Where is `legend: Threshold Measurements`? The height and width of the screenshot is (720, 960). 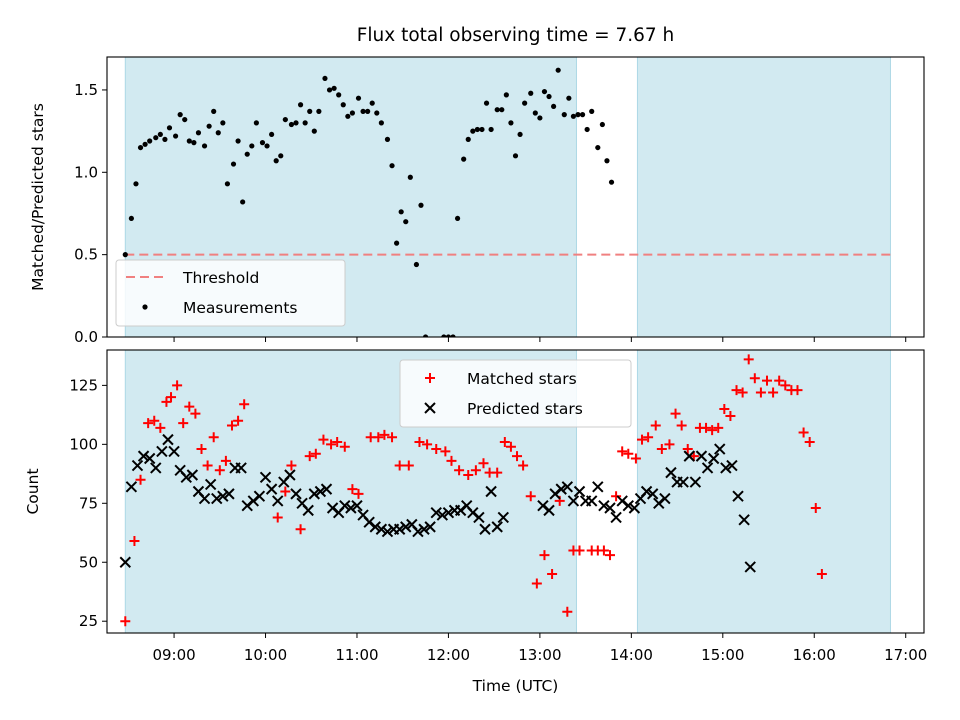
legend: Threshold Measurements is located at coordinates (230, 293).